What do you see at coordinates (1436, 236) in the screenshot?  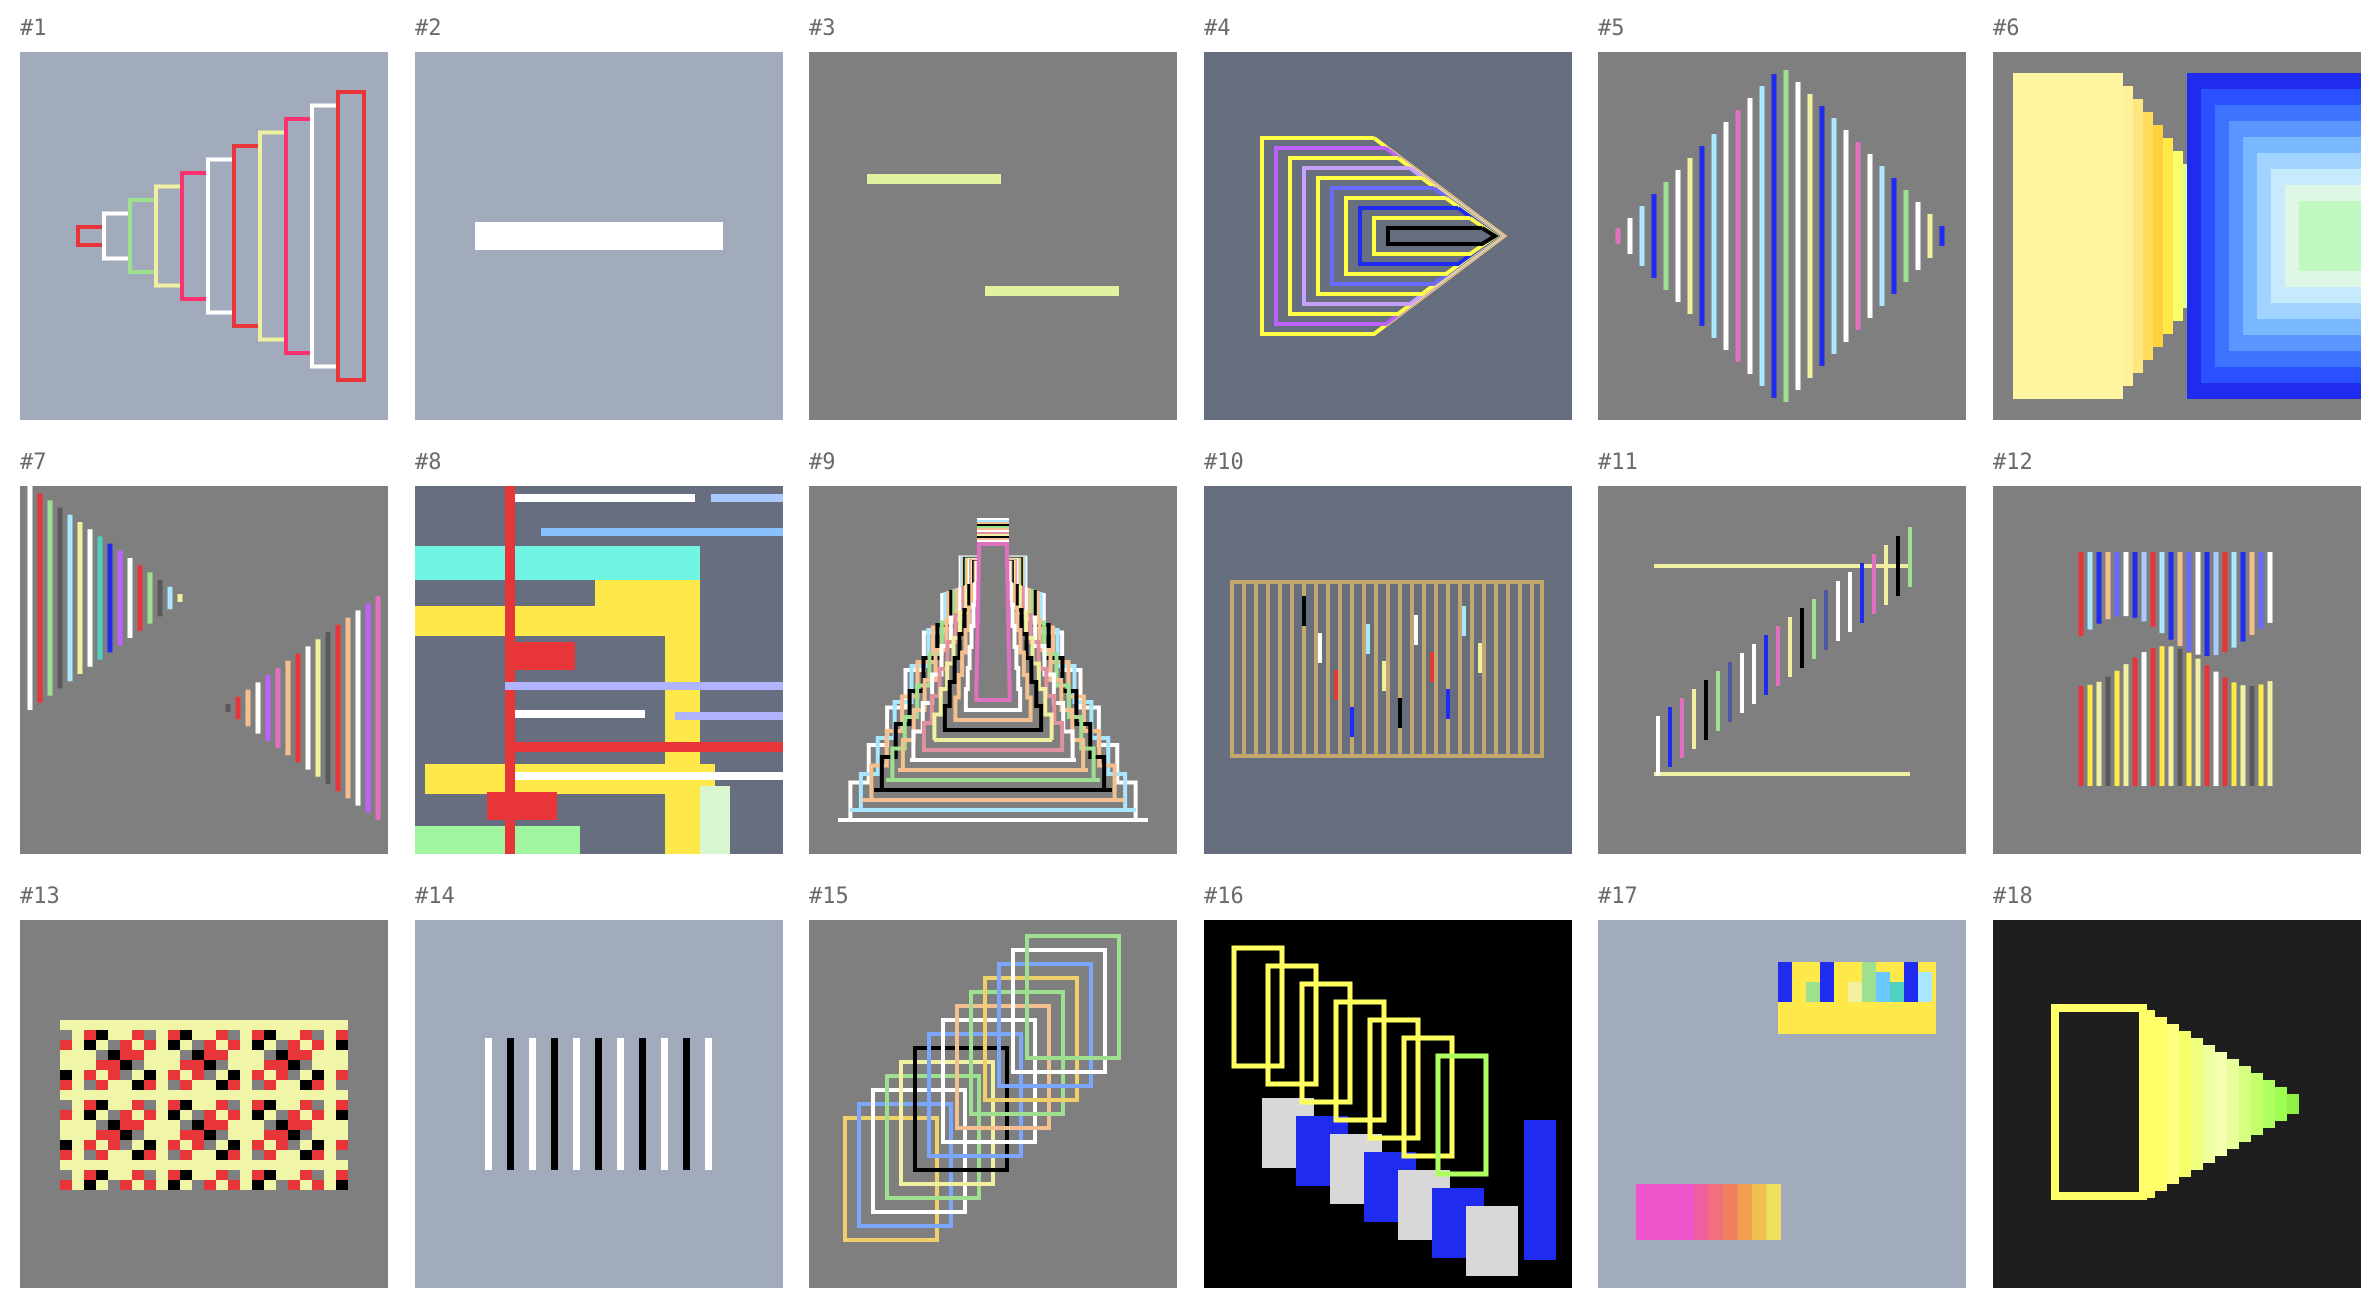 I see `arrow-outline` at bounding box center [1436, 236].